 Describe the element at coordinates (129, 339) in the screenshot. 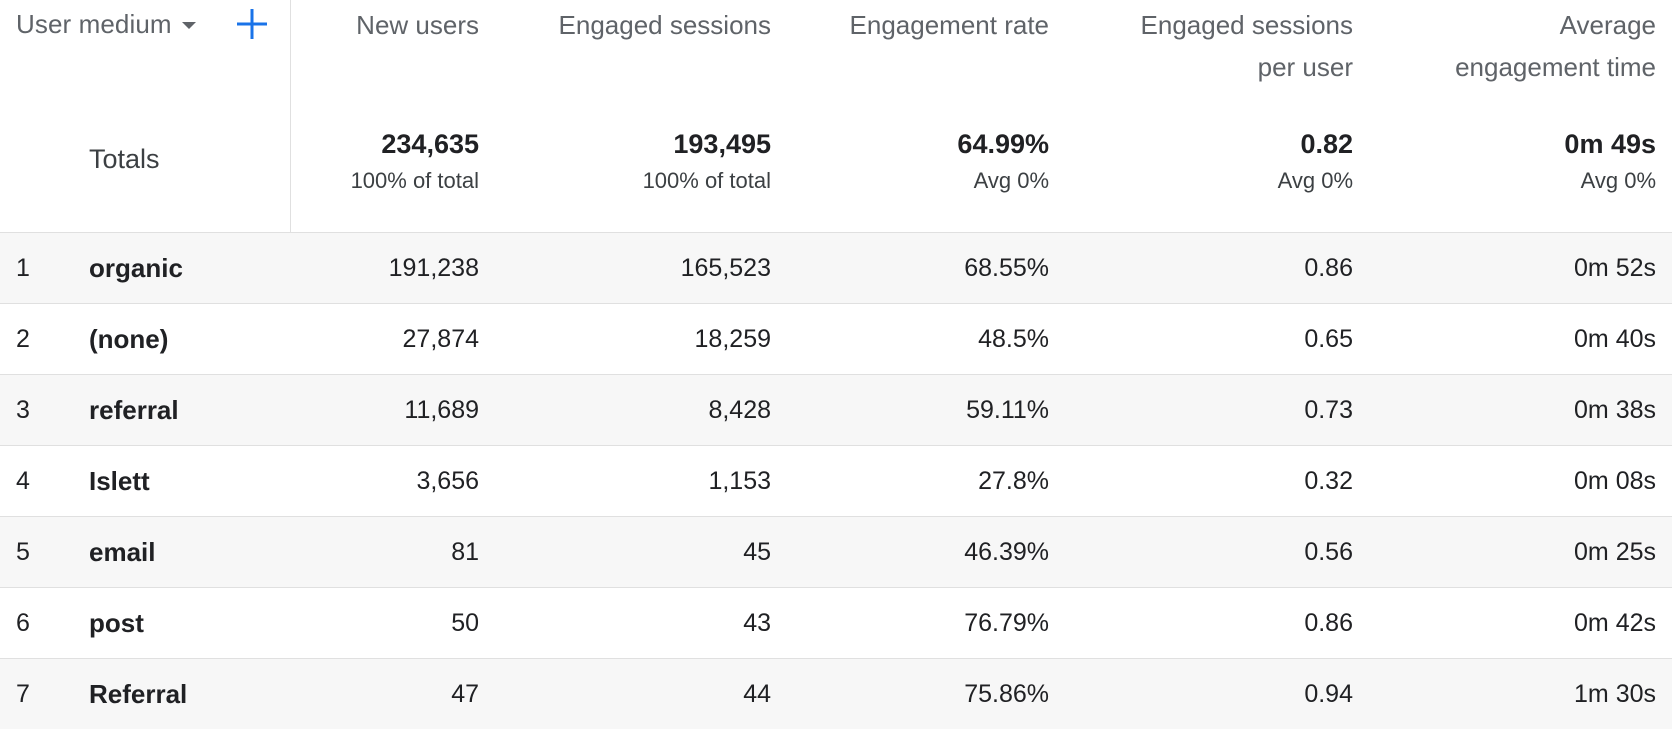

I see `row-medium: (none)` at that location.